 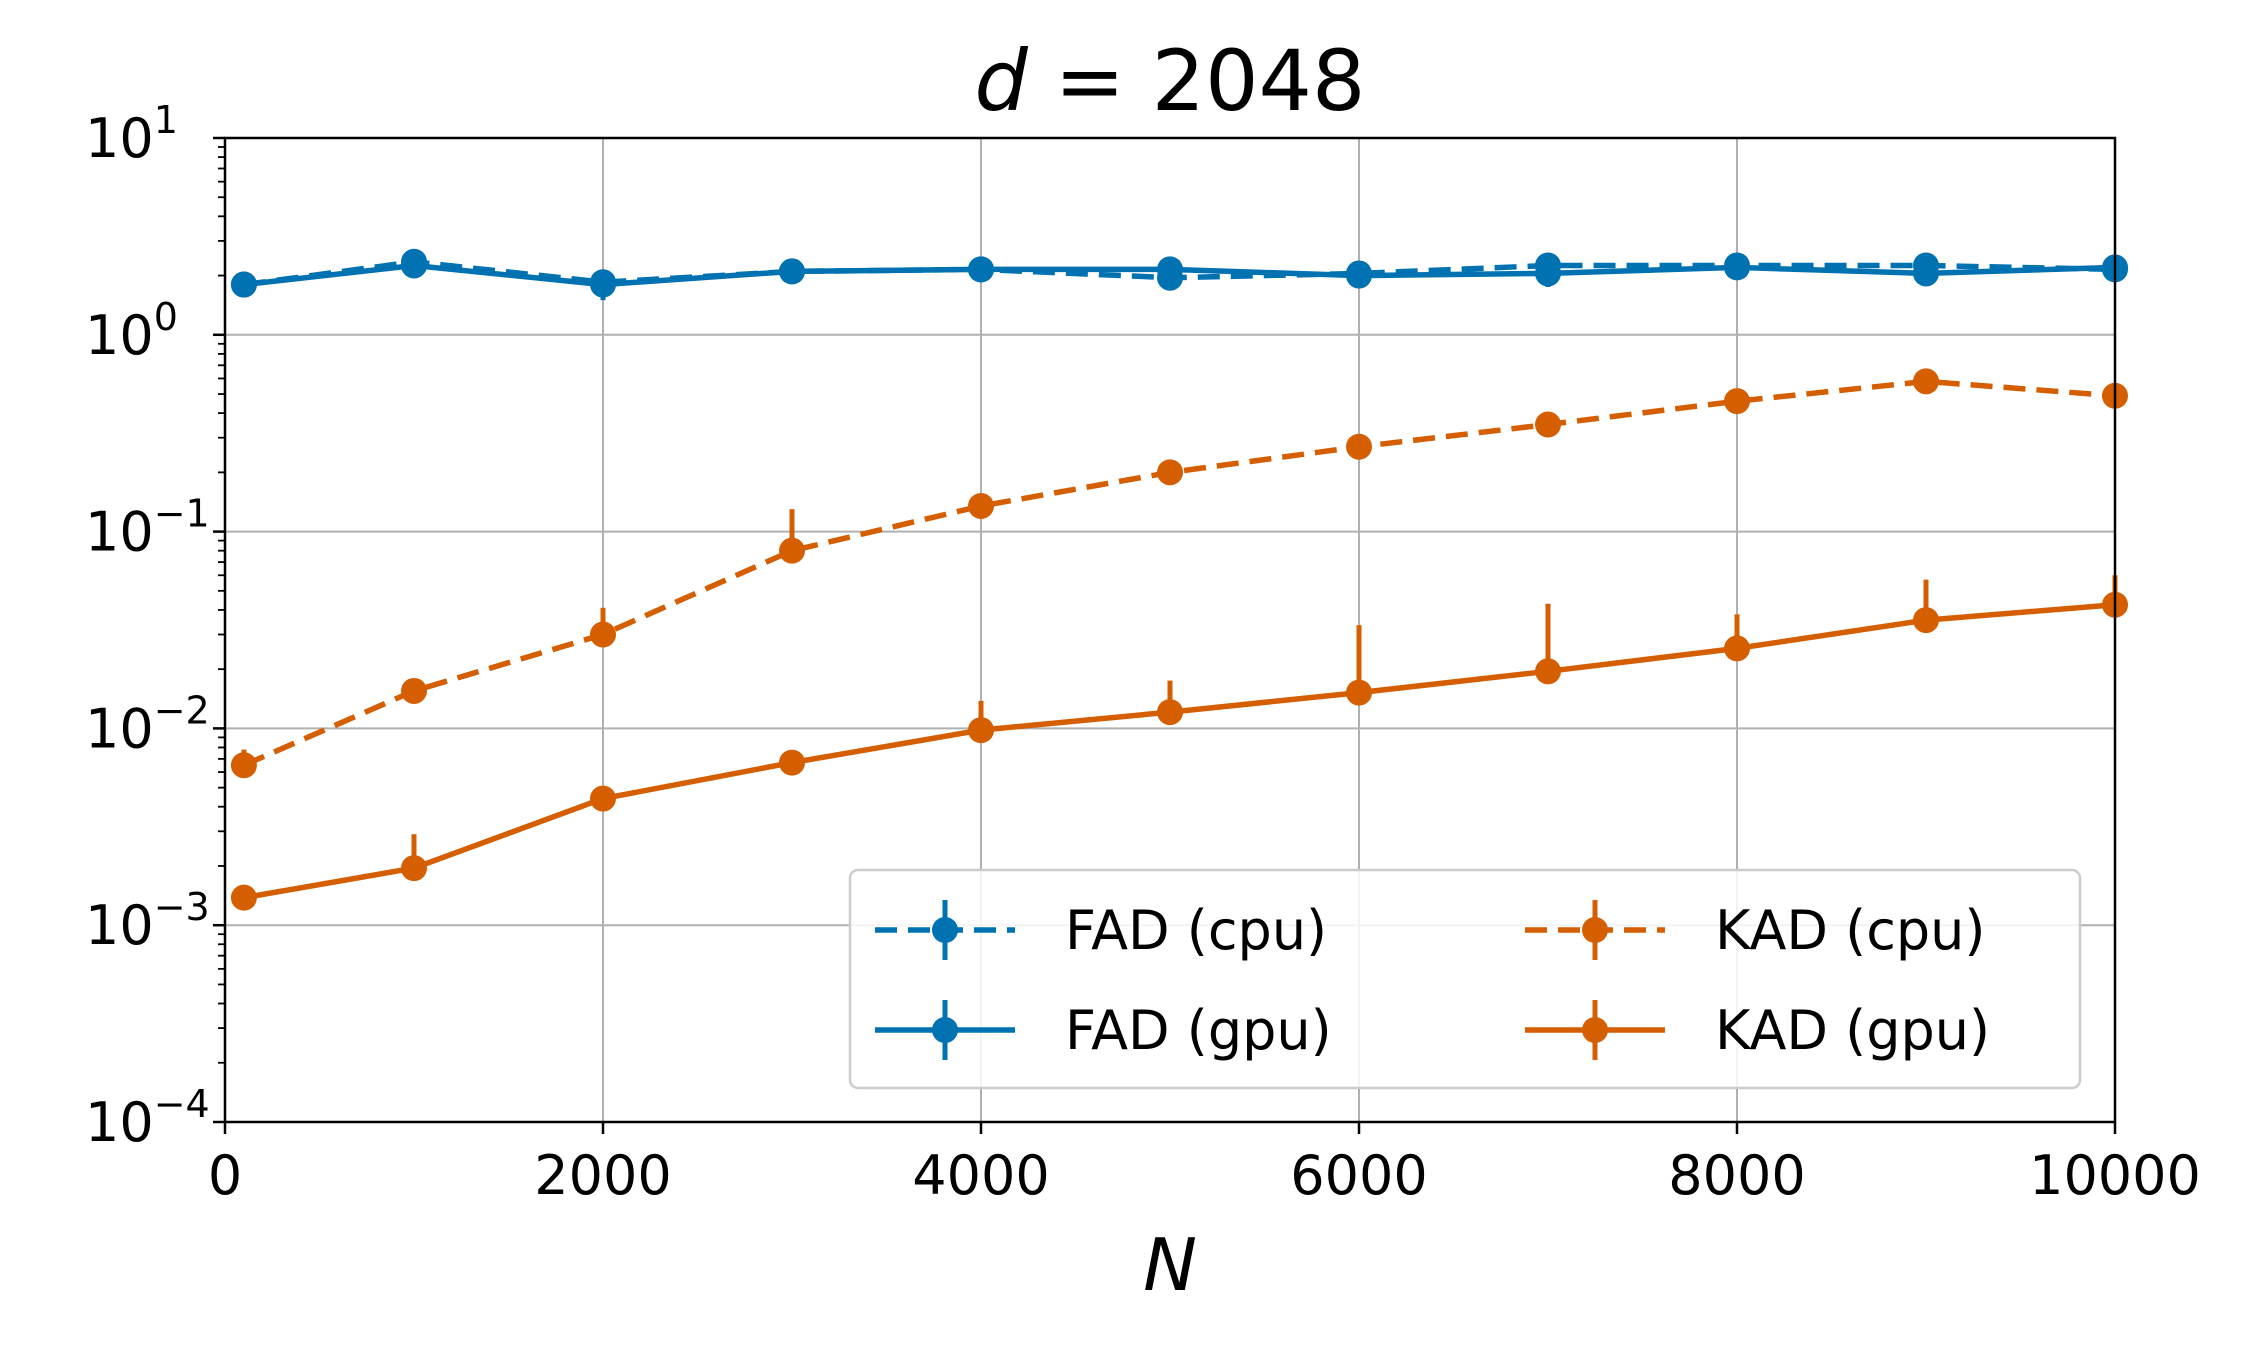 What do you see at coordinates (1259, 81) in the screenshot?
I see `chart-title-value: 2048` at bounding box center [1259, 81].